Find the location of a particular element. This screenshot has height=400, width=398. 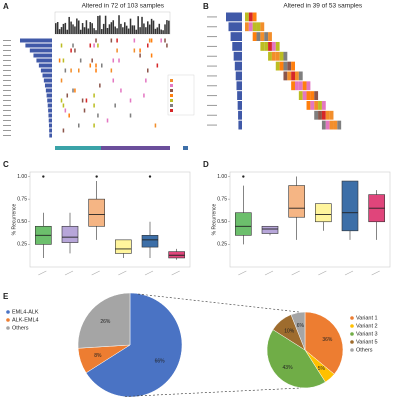

y-axis-label: % Recurrence is located at coordinates (214, 219).